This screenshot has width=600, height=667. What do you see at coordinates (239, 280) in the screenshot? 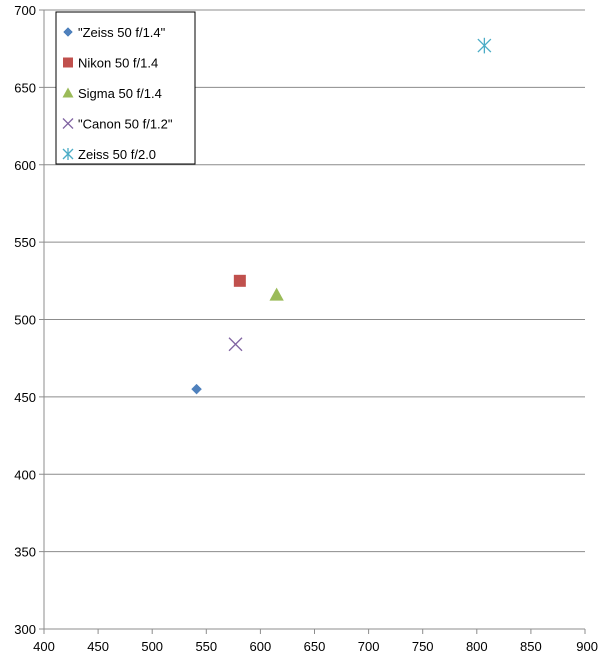
I see `data-point-square` at bounding box center [239, 280].